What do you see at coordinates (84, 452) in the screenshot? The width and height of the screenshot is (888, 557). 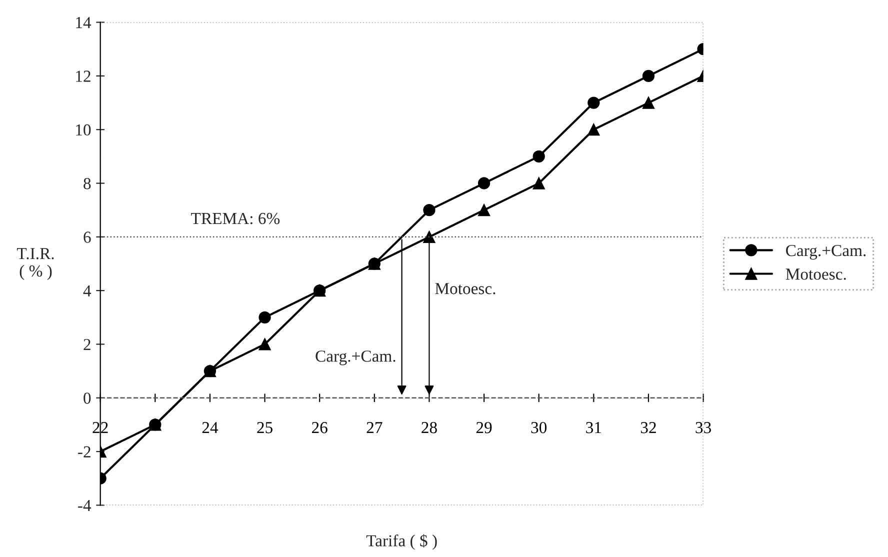 I see `y-tick-label: -2` at bounding box center [84, 452].